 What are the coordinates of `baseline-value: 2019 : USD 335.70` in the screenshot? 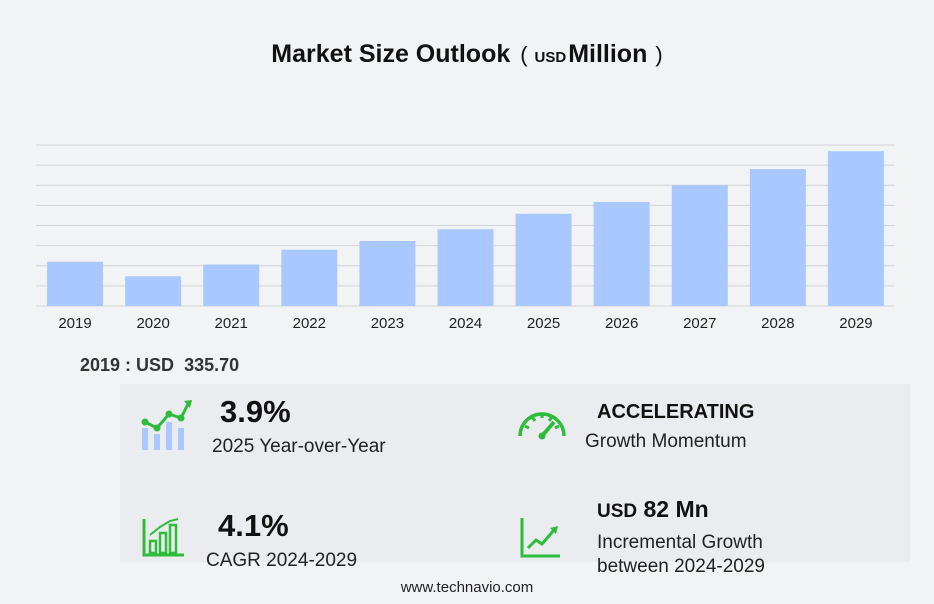 It's located at (159, 365).